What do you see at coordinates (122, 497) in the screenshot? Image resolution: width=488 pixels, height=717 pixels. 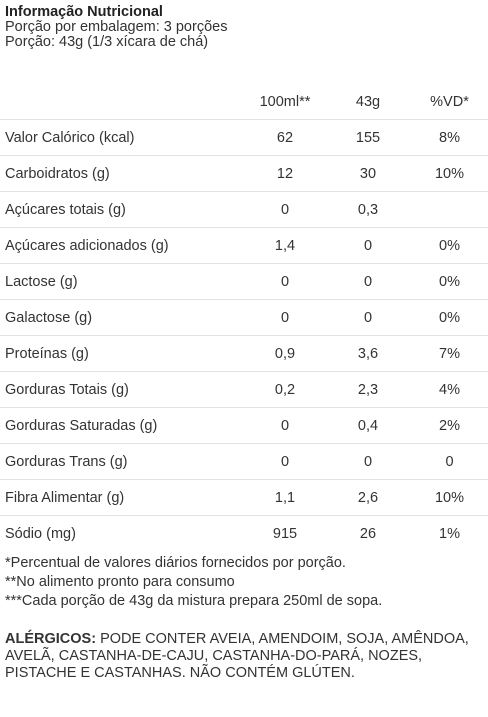 I see `row-label: Fibra Alimentar (g)` at bounding box center [122, 497].